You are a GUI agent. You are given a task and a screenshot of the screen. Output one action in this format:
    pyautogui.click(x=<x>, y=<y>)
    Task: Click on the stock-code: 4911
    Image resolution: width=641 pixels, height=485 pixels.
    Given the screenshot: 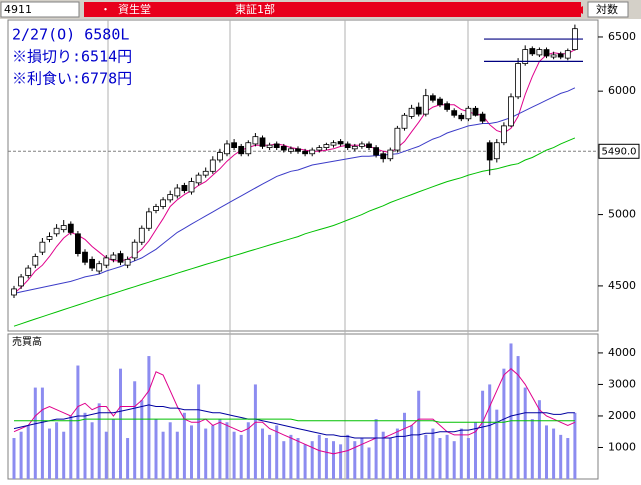 What is the action you would take?
    pyautogui.click(x=18, y=9)
    